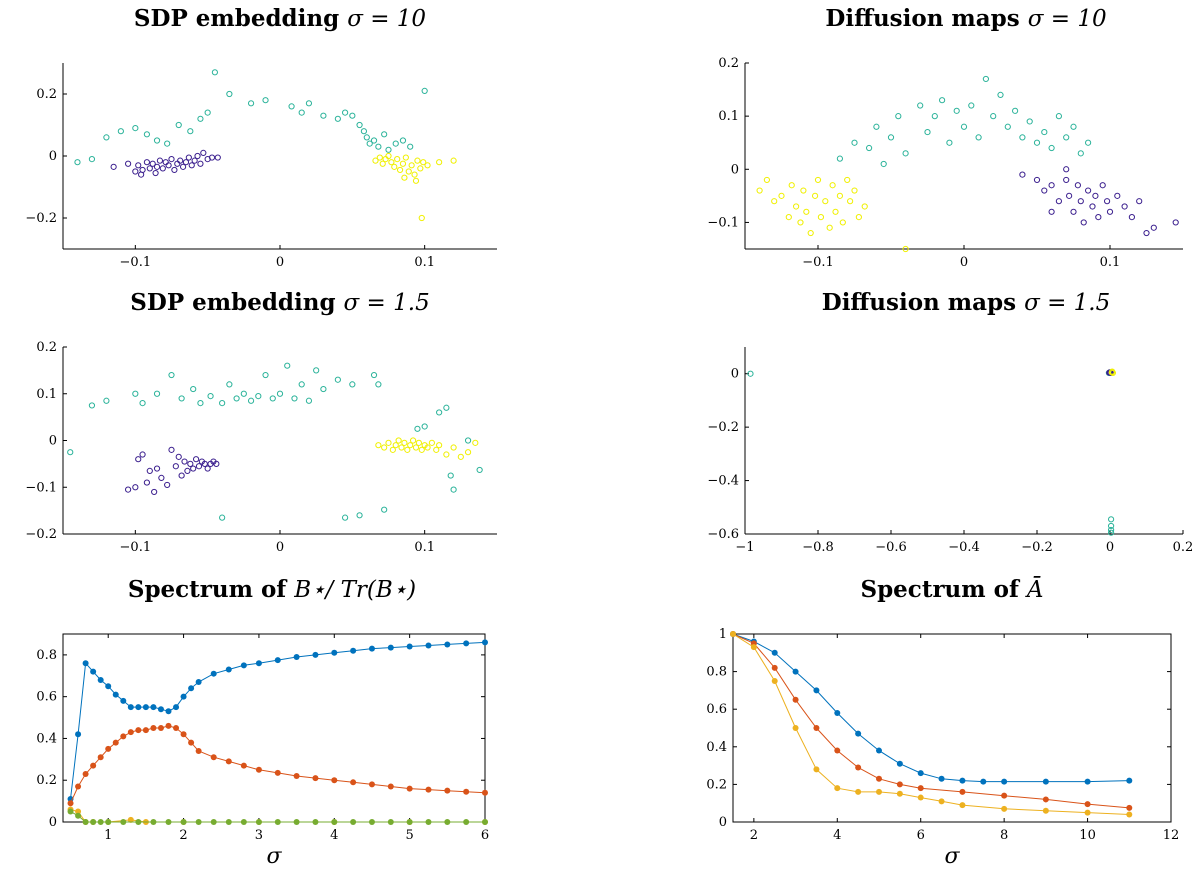  What do you see at coordinates (735, 169) in the screenshot?
I see `y-tick-label: 0` at bounding box center [735, 169].